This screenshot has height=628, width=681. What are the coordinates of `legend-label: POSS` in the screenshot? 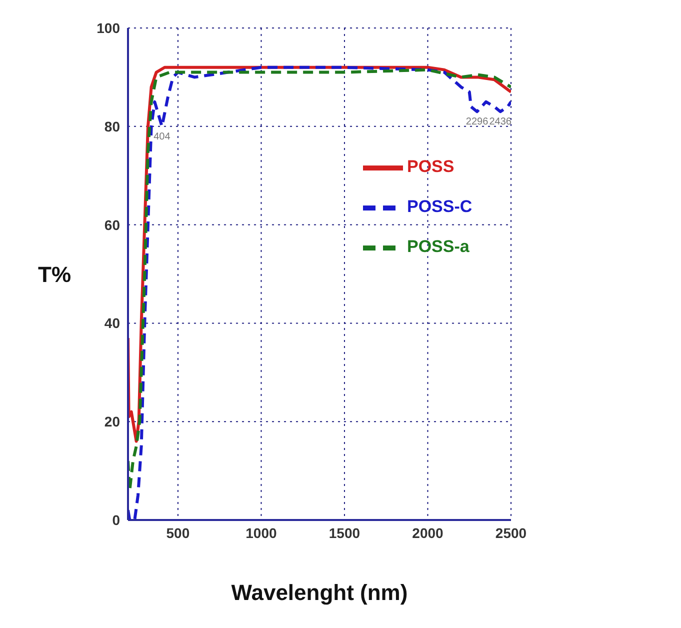 It's located at (430, 166).